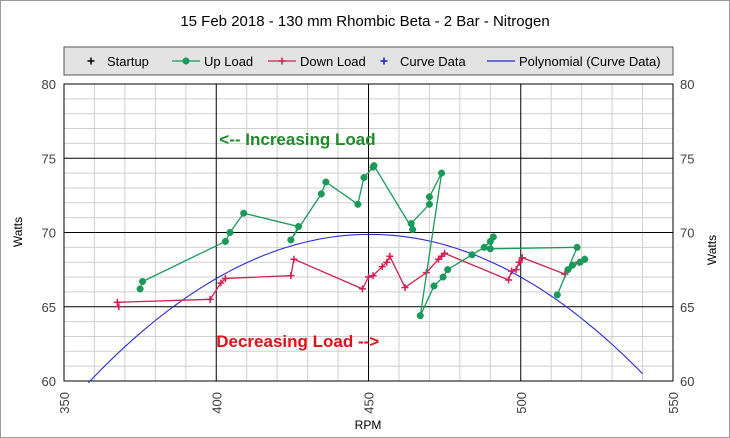  What do you see at coordinates (351, 280) in the screenshot?
I see `series-down-load` at bounding box center [351, 280].